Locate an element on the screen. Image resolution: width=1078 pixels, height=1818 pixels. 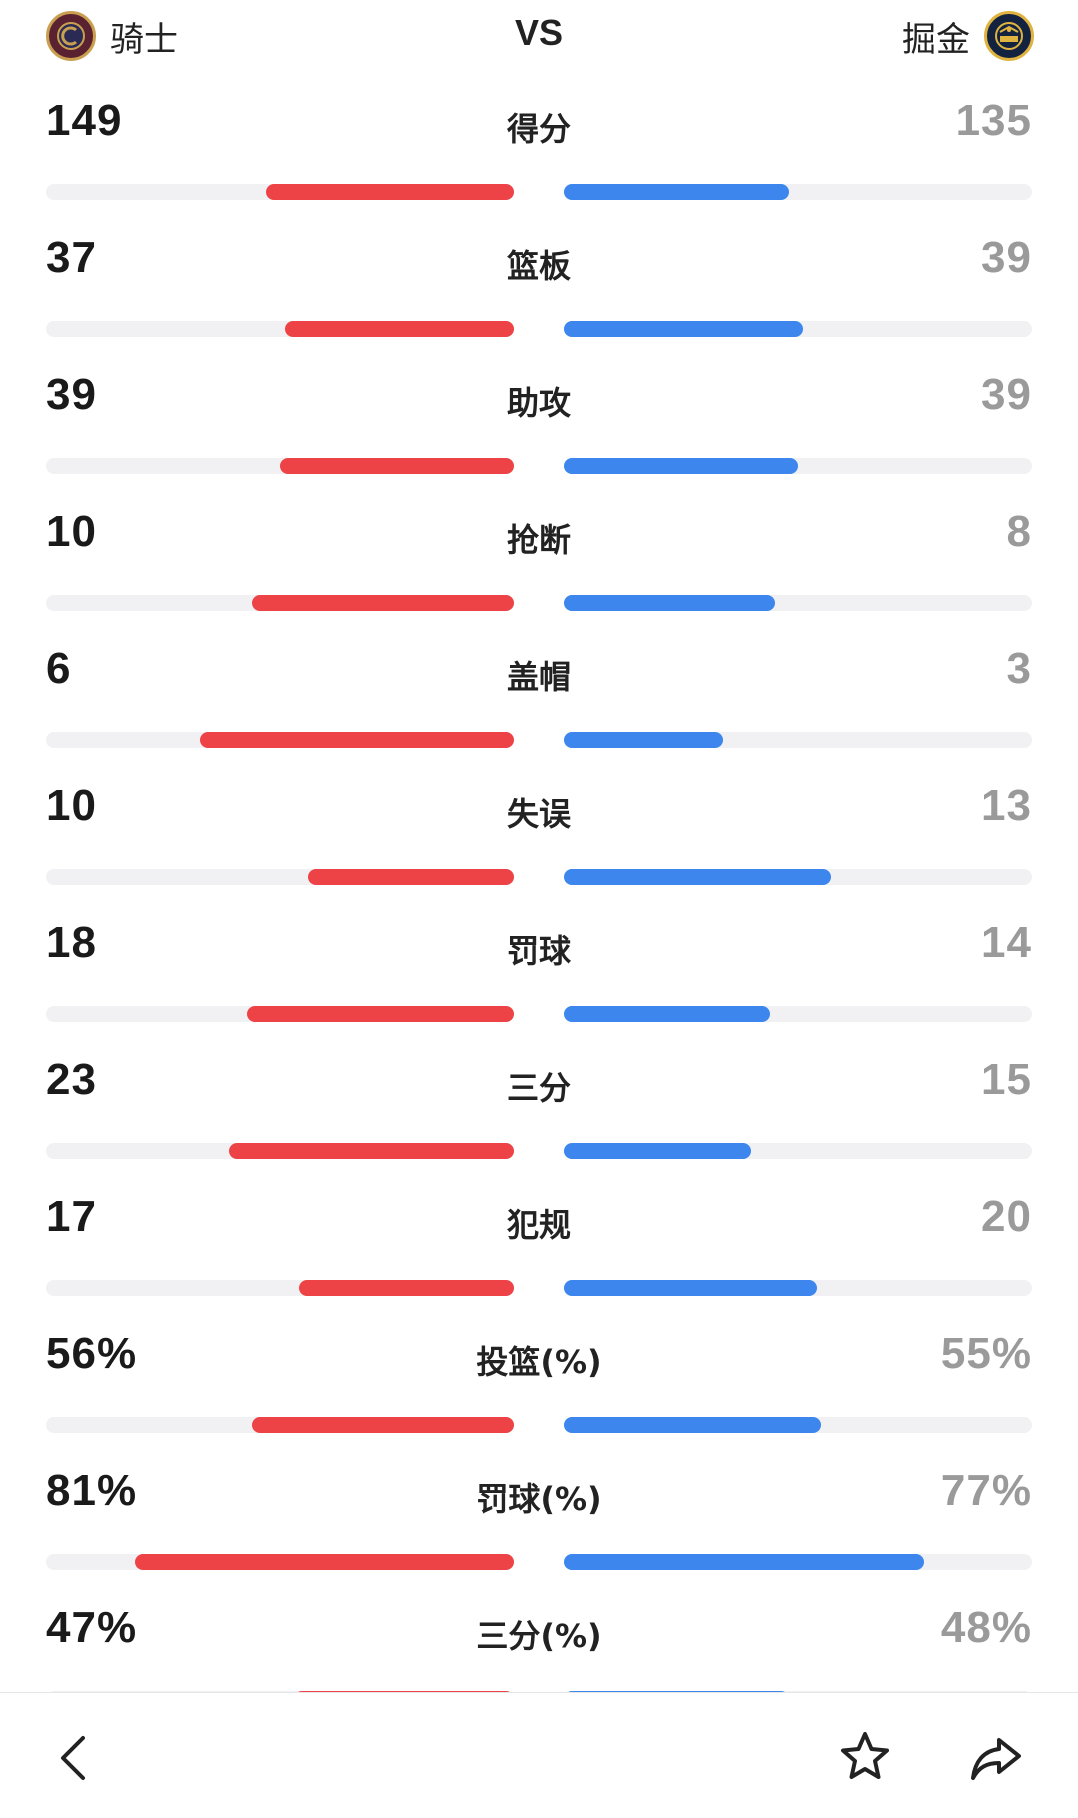
stat-row: 37 篮板 39 is located at coordinates (539, 291).